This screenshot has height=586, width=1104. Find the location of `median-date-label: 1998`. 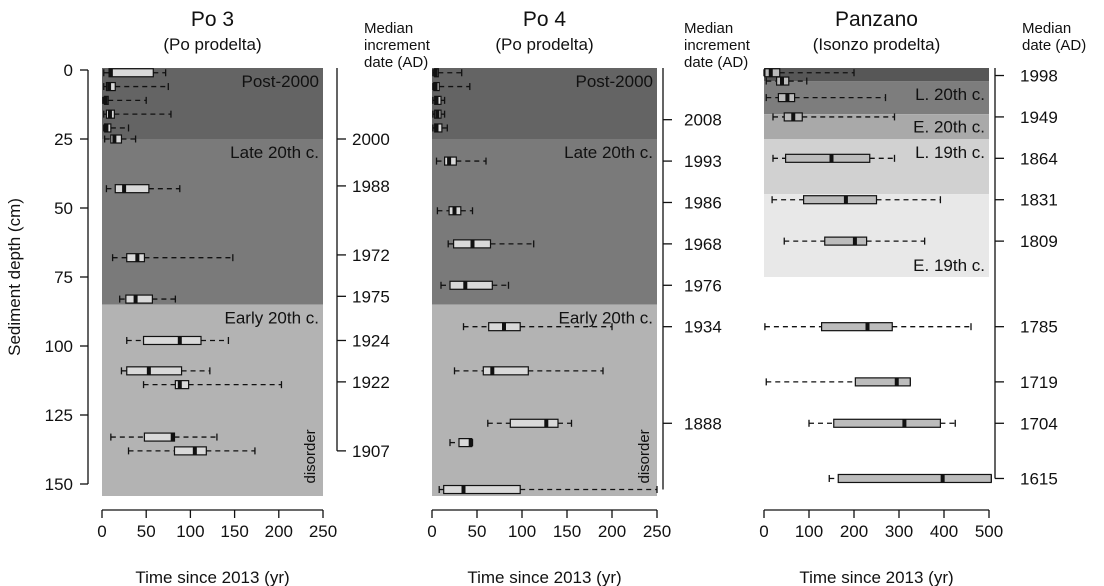

median-date-label: 1998 is located at coordinates (1039, 76).